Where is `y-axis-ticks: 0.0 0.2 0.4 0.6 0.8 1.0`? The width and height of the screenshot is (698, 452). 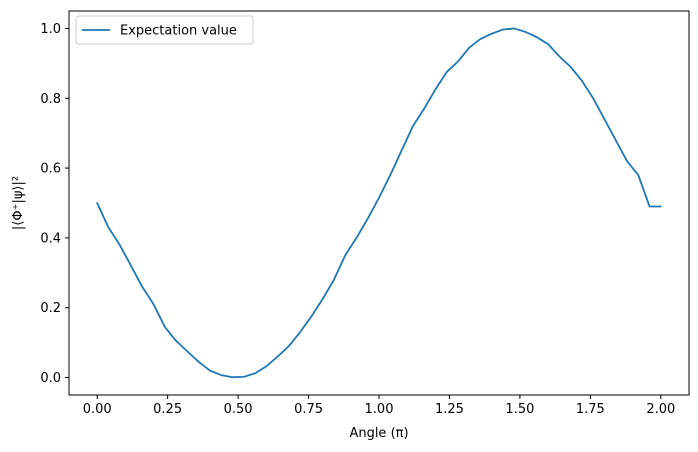 y-axis-ticks: 0.0 0.2 0.4 0.6 0.8 1.0 is located at coordinates (54, 204).